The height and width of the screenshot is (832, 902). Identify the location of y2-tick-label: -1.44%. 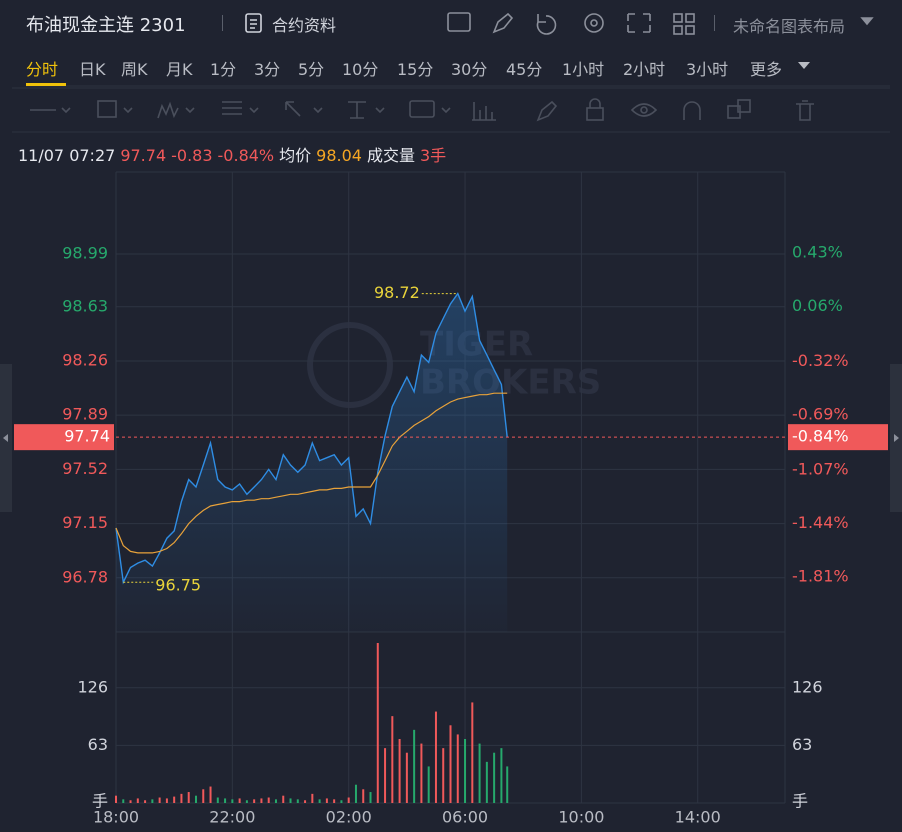
(820, 522).